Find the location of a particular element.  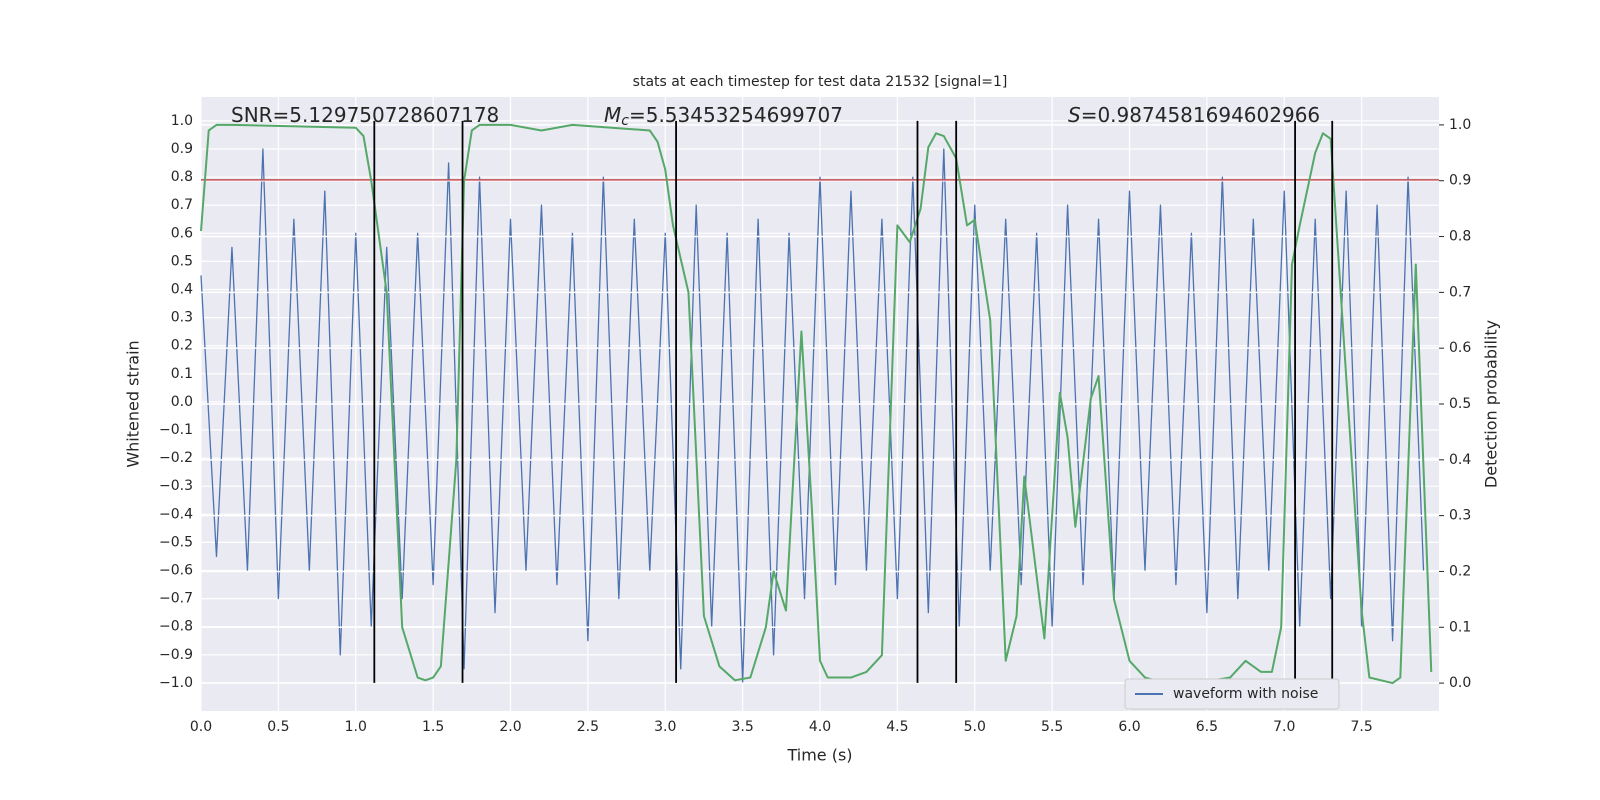

y2-tick-label: 0.8 is located at coordinates (1460, 237).